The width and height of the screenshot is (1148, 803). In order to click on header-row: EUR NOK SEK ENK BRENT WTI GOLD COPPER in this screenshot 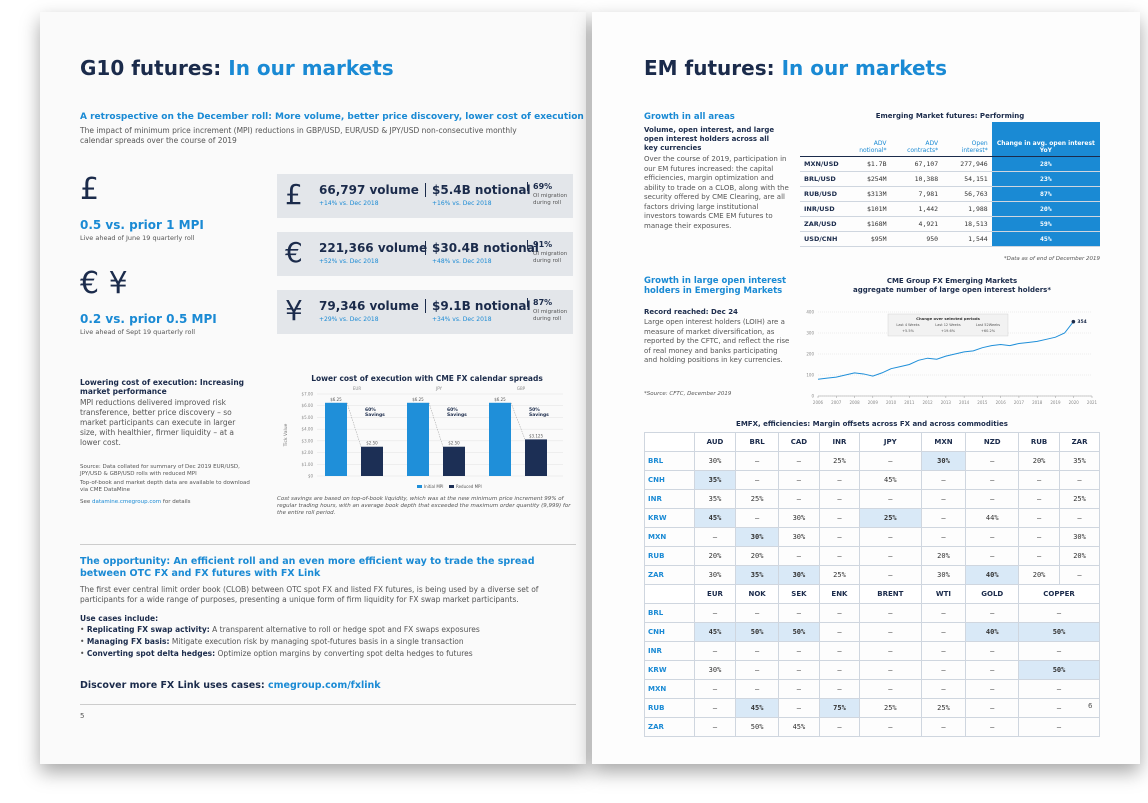, I will do `click(872, 594)`.